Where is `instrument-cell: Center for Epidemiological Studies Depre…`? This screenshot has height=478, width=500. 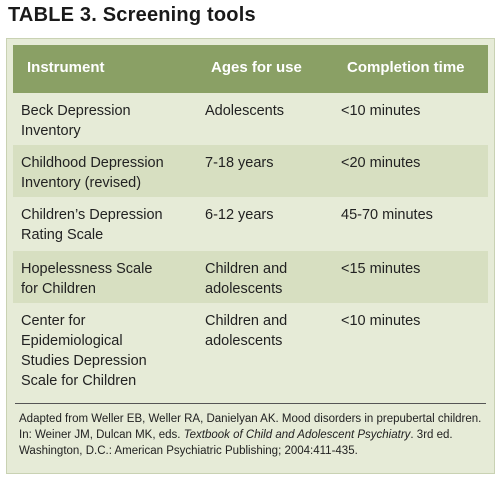 instrument-cell: Center for Epidemiological Studies Depre… is located at coordinates (84, 351).